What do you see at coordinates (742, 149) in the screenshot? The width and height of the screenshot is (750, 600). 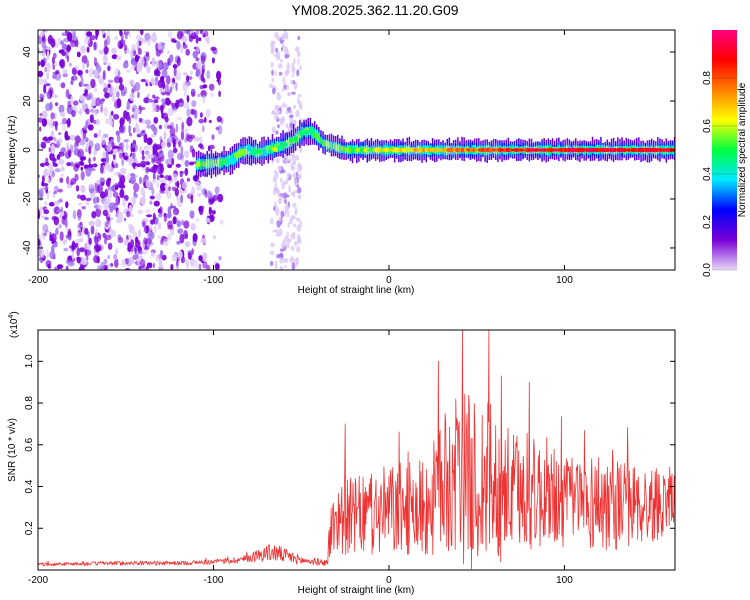 I see `colorbar-label: Normalized spectral amplitude` at bounding box center [742, 149].